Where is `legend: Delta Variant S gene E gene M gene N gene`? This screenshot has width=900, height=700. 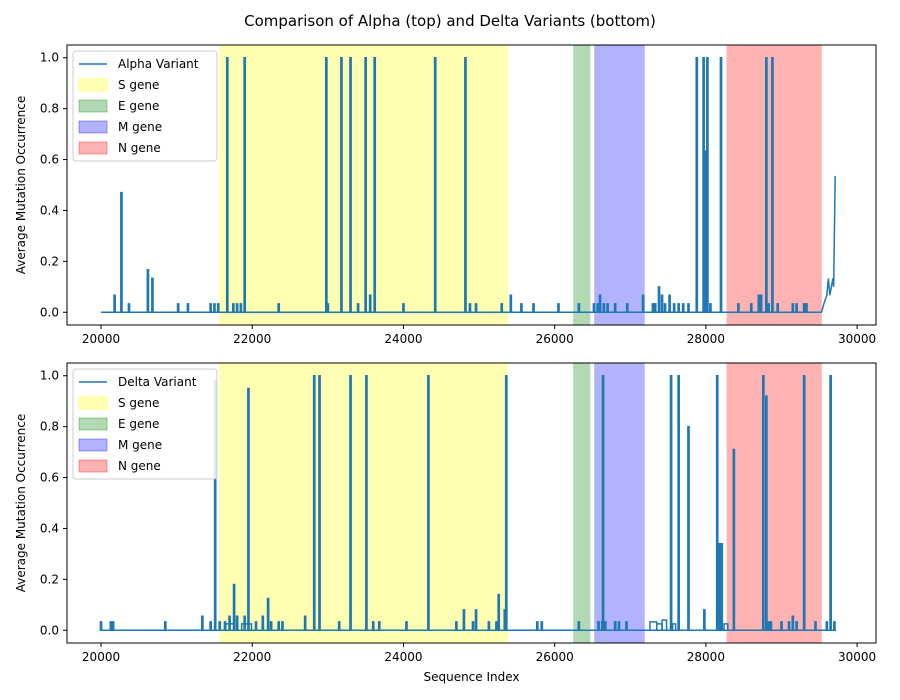 legend: Delta Variant S gene E gene M gene N gene is located at coordinates (145, 424).